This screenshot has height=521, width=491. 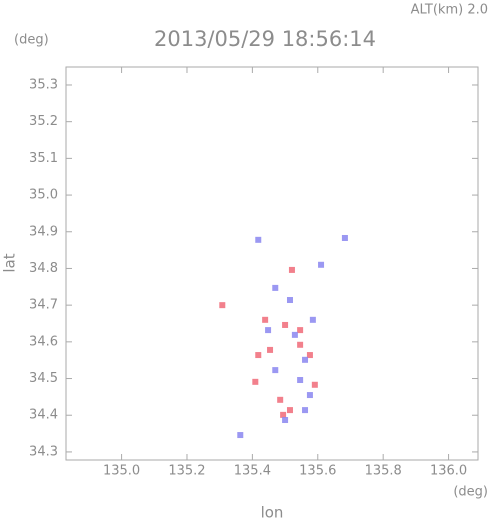 I want to click on y-tick-label: 34.4, so click(x=43, y=415).